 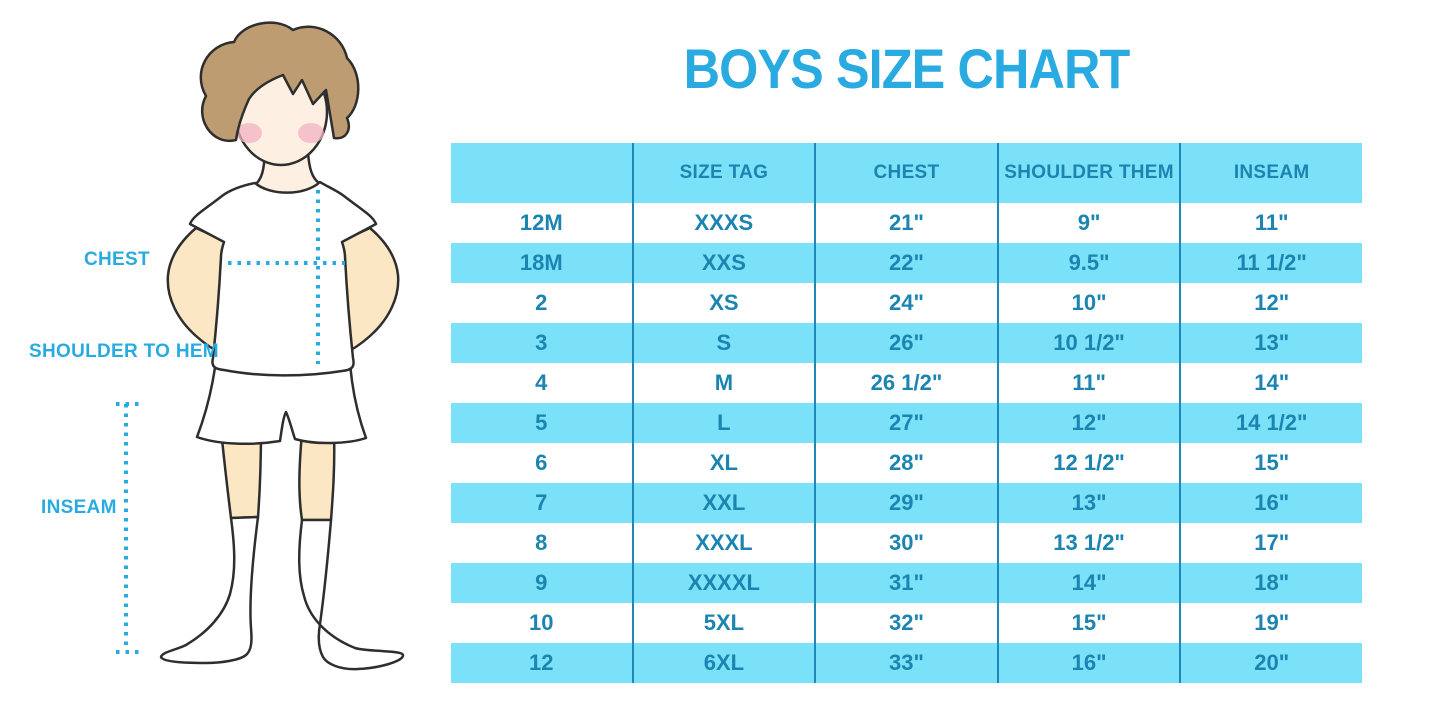 I want to click on table-row: 6 XL 28" 12 1/2" 15", so click(x=906, y=463).